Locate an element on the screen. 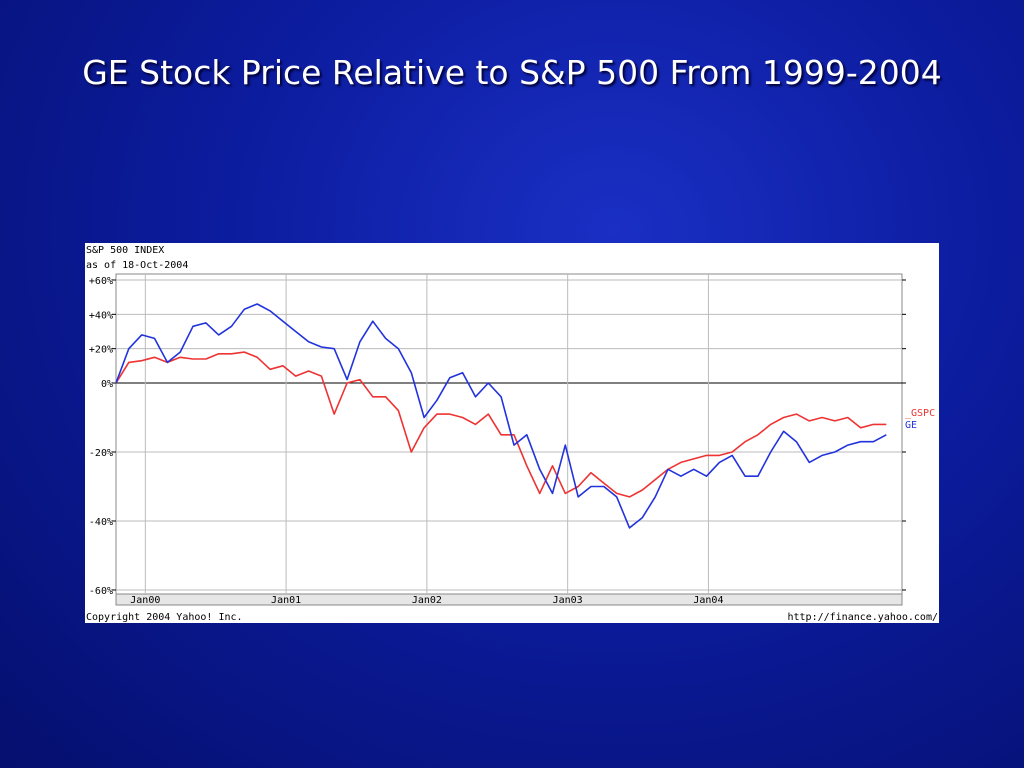 Image resolution: width=1024 pixels, height=768 pixels. x-tick-label: Jan01 is located at coordinates (286, 600).